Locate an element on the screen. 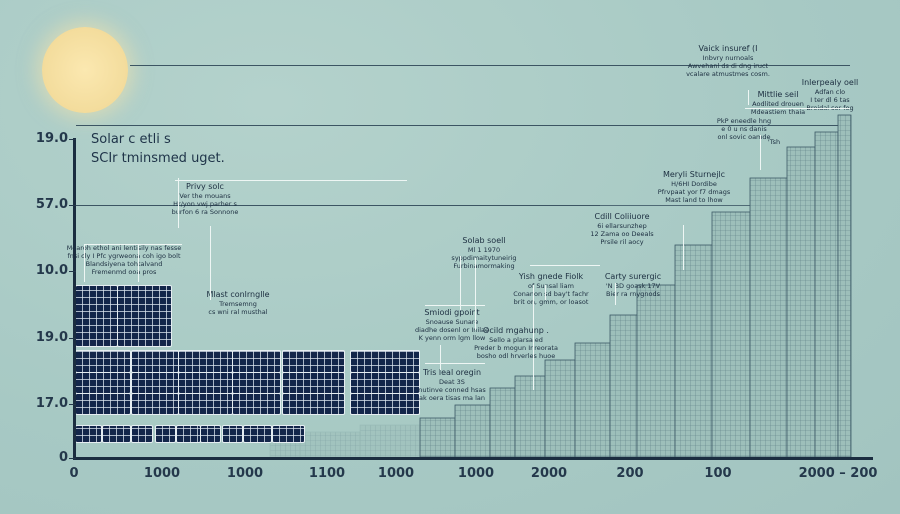 Image resolution: width=900 pixels, height=514 pixels. annotation-label: 'Tsh is located at coordinates (774, 142).